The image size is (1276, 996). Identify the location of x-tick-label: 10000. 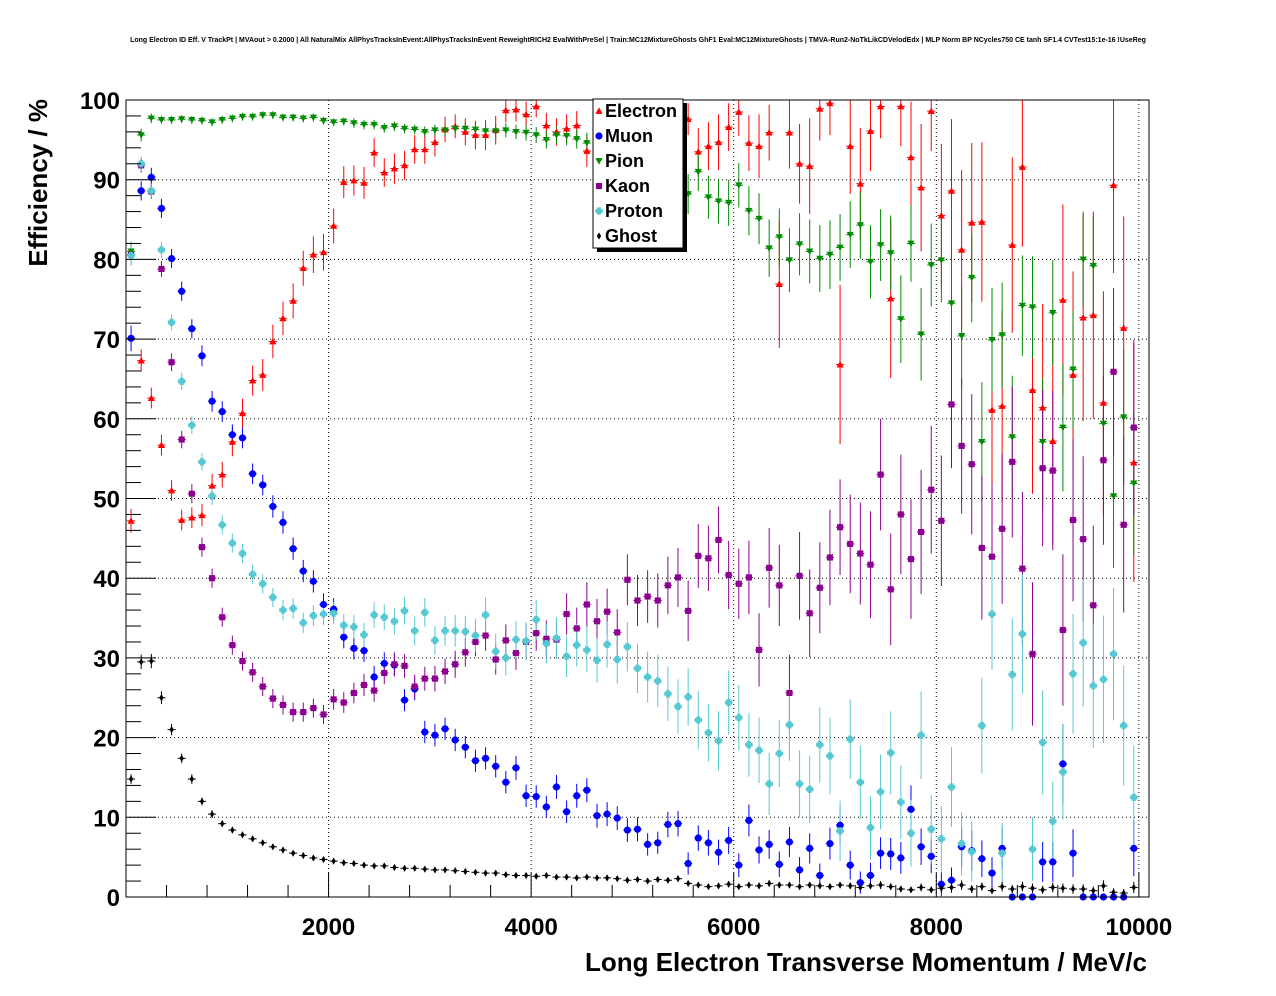
(1138, 927).